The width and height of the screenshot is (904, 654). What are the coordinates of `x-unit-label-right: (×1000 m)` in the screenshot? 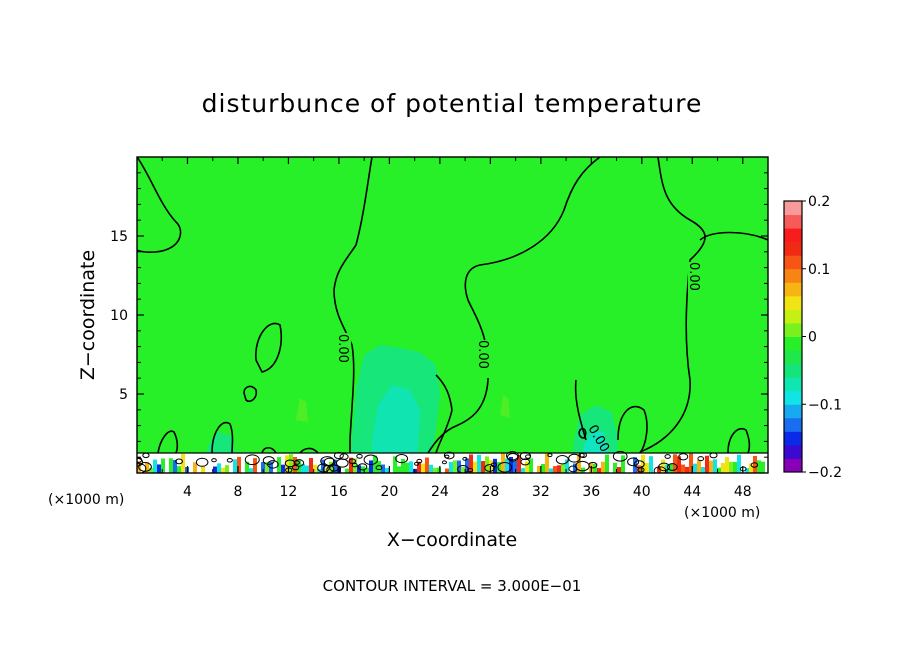 It's located at (722, 513).